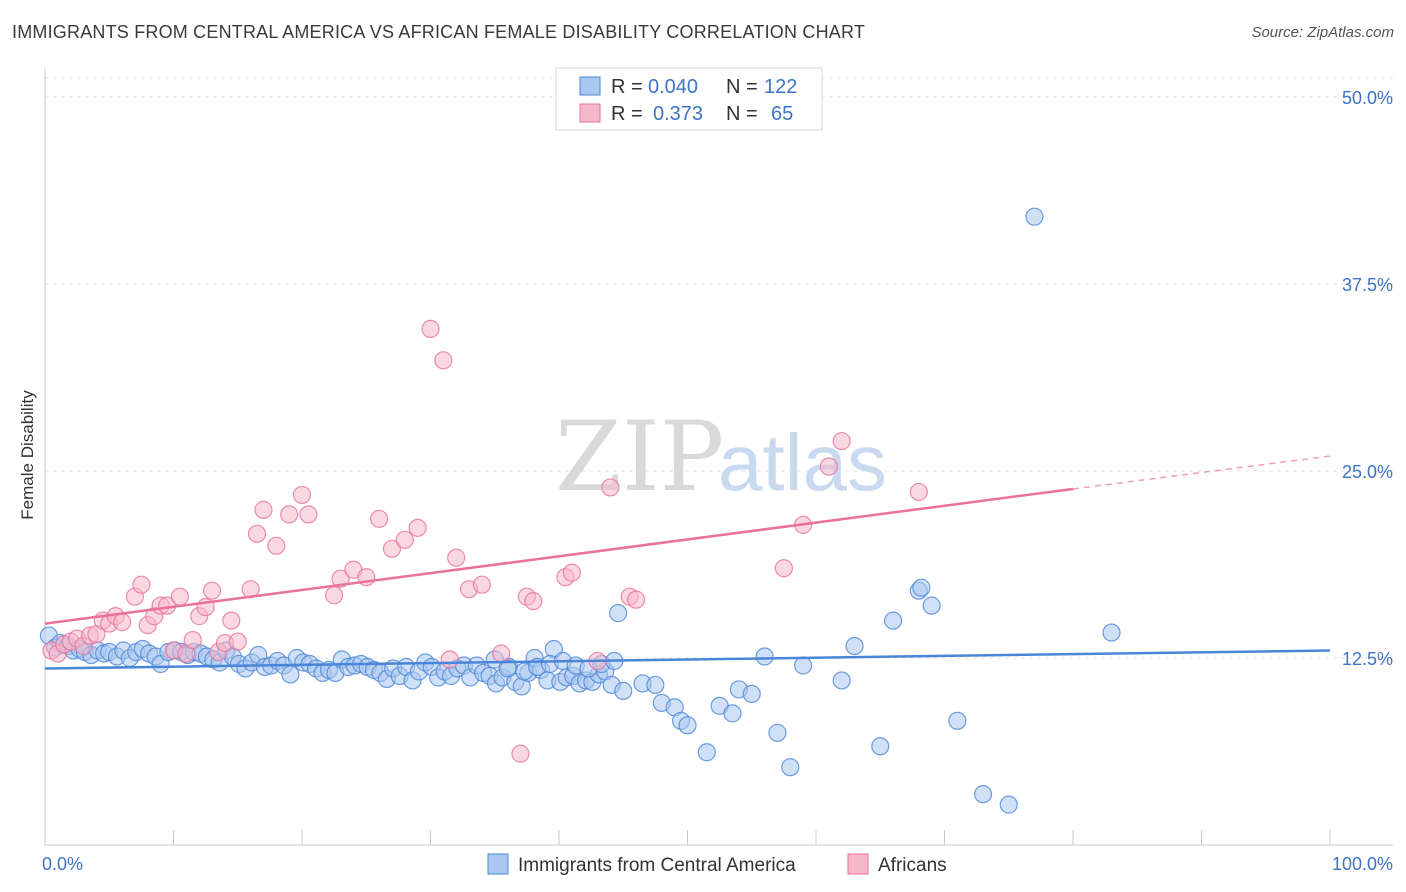  Describe the element at coordinates (627, 87) in the screenshot. I see `legend-r-label-1: R =` at that location.